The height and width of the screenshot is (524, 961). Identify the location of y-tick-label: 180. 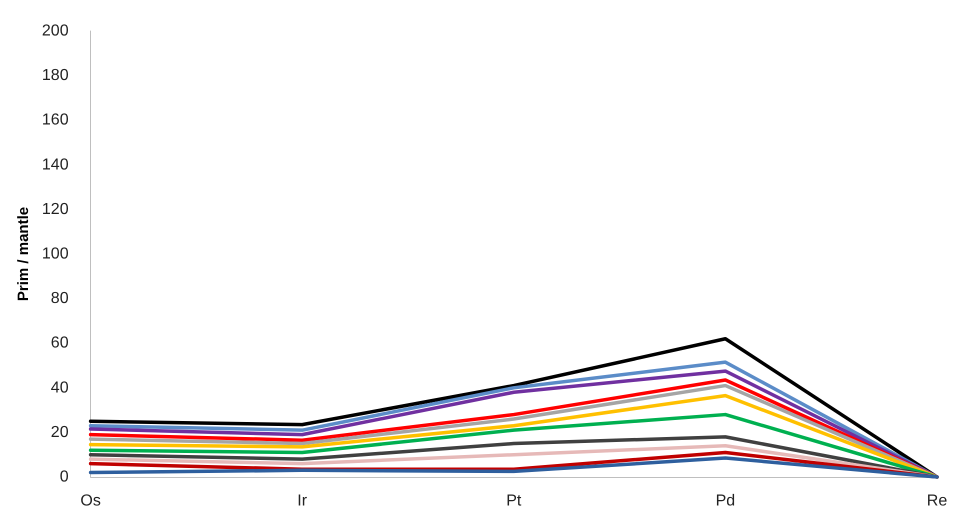
(55, 75).